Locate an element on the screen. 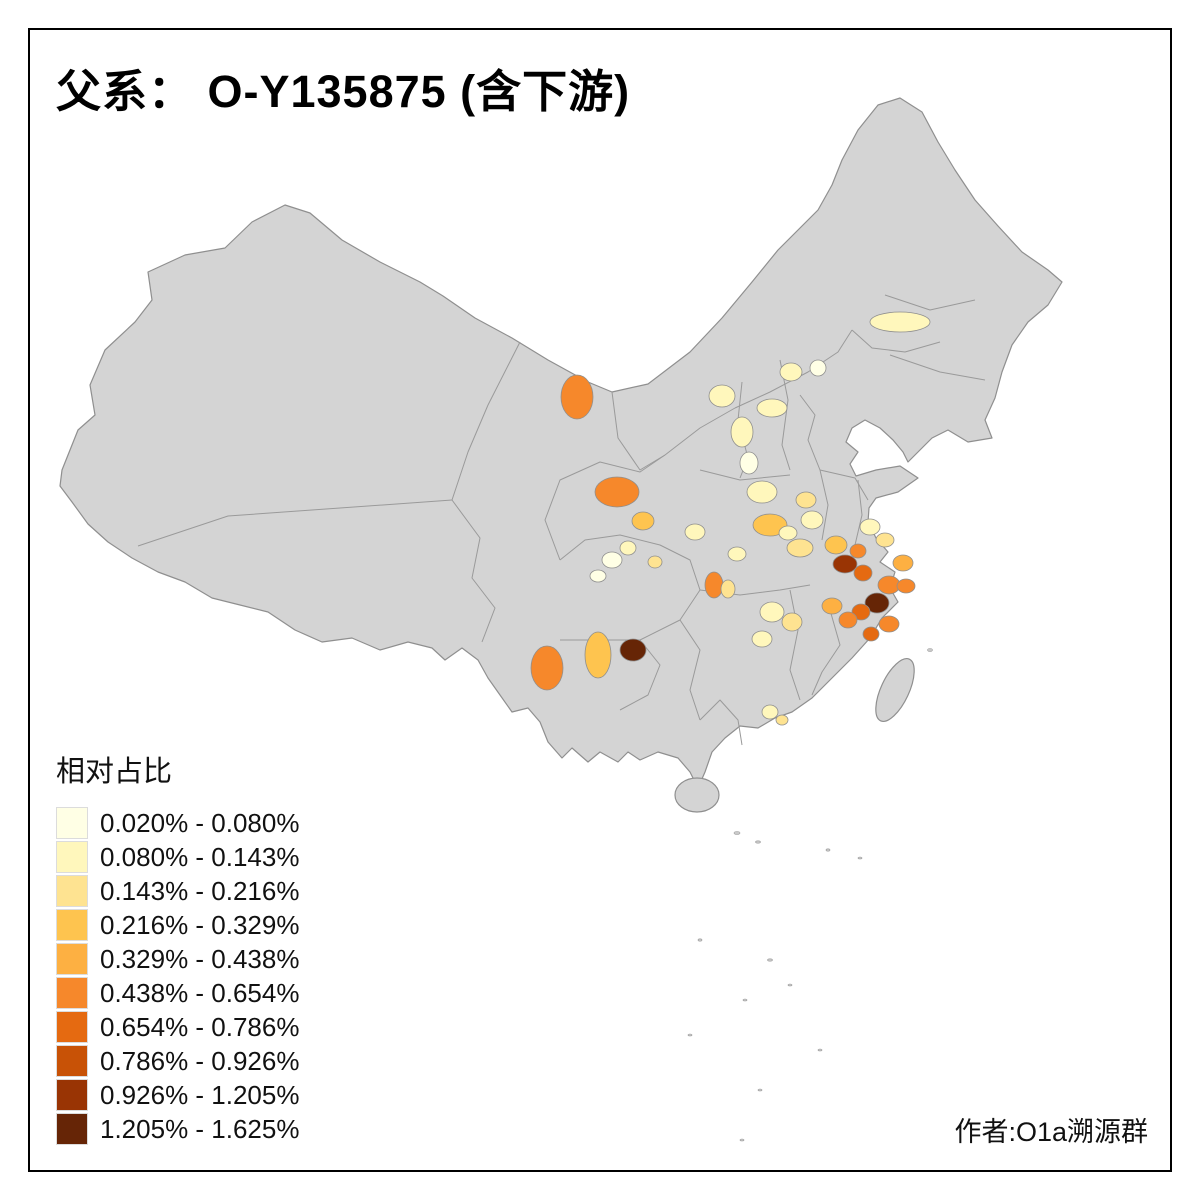  south-sea-islets is located at coordinates (810, 895).